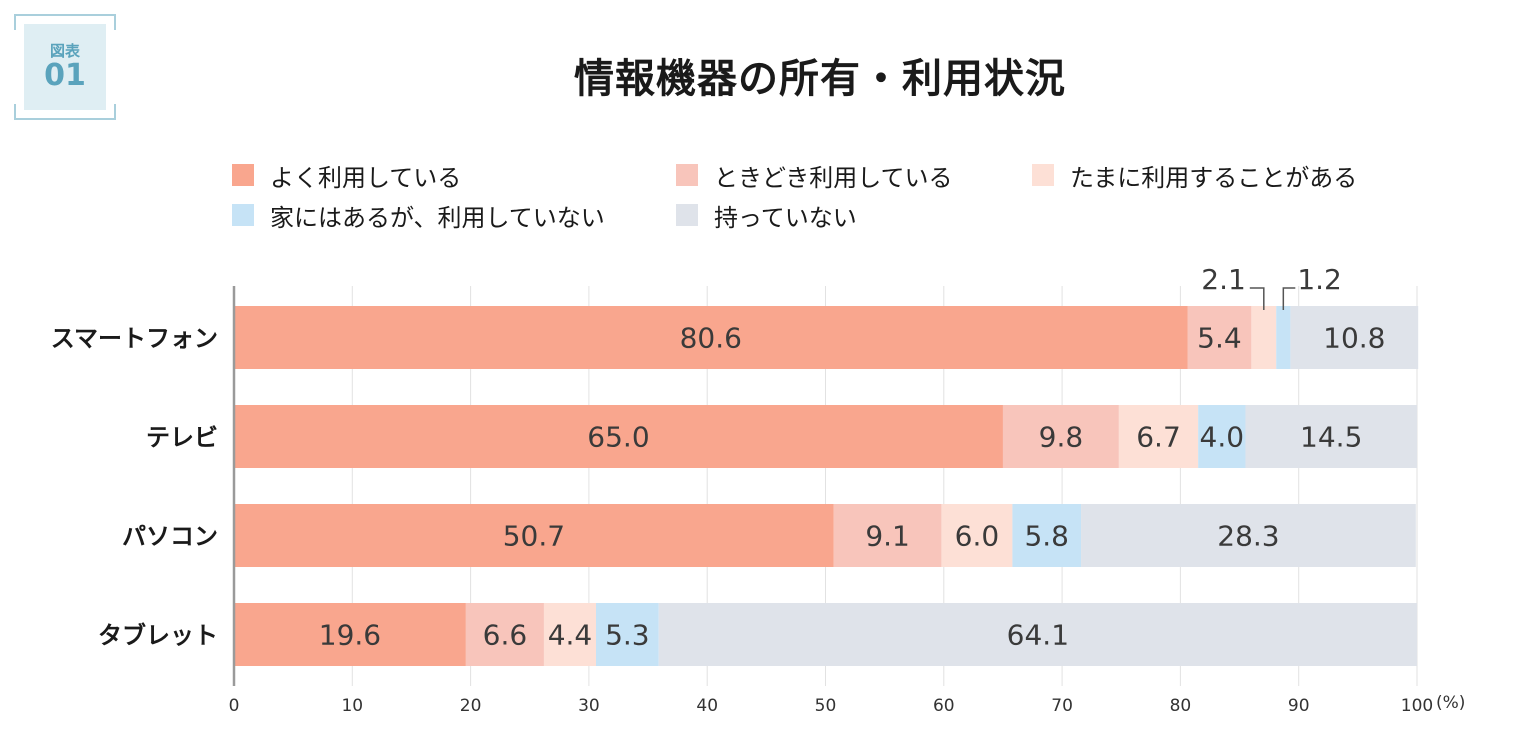 Image resolution: width=1540 pixels, height=752 pixels. I want to click on chart-title: 情報機器の所有・利用状況, so click(820, 79).